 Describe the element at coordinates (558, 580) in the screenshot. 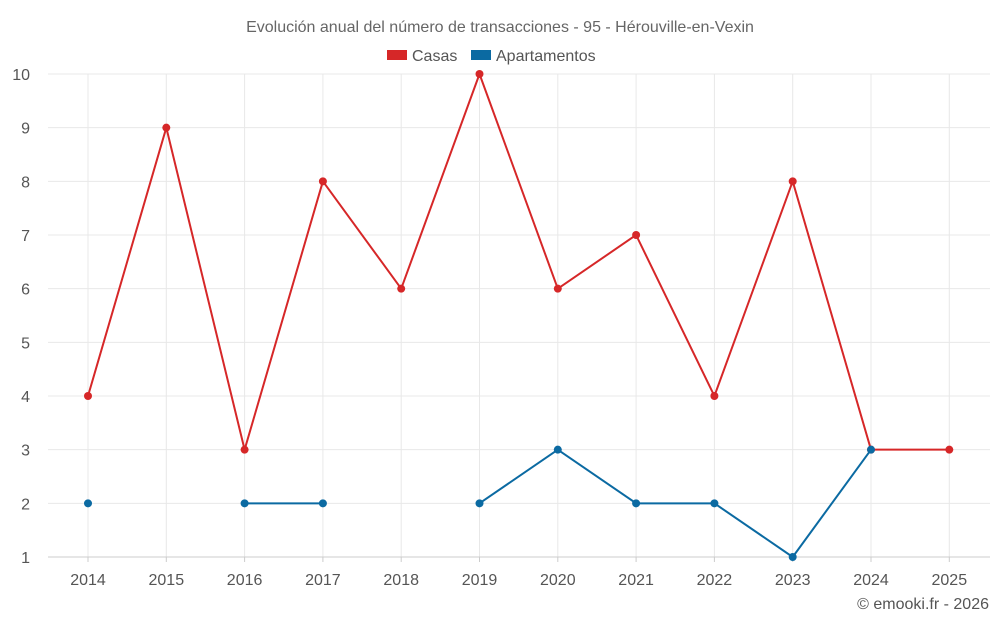

I see `x-tick-label: 2020` at that location.